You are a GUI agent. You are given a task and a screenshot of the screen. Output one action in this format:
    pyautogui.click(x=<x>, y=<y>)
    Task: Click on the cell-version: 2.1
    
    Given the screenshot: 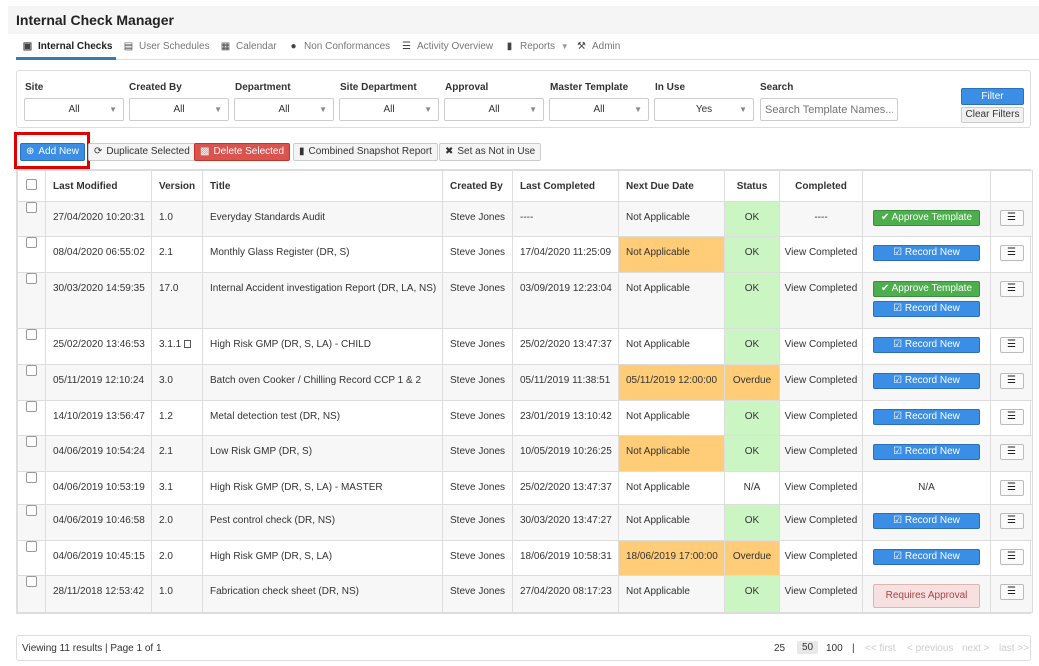 What is the action you would take?
    pyautogui.click(x=177, y=453)
    